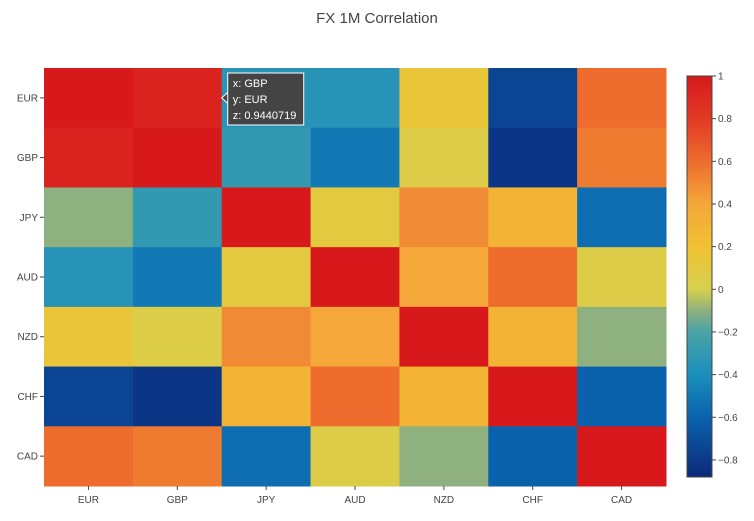 Image resolution: width=754 pixels, height=521 pixels. I want to click on heatmap-cell-chf-gbp, so click(177, 396).